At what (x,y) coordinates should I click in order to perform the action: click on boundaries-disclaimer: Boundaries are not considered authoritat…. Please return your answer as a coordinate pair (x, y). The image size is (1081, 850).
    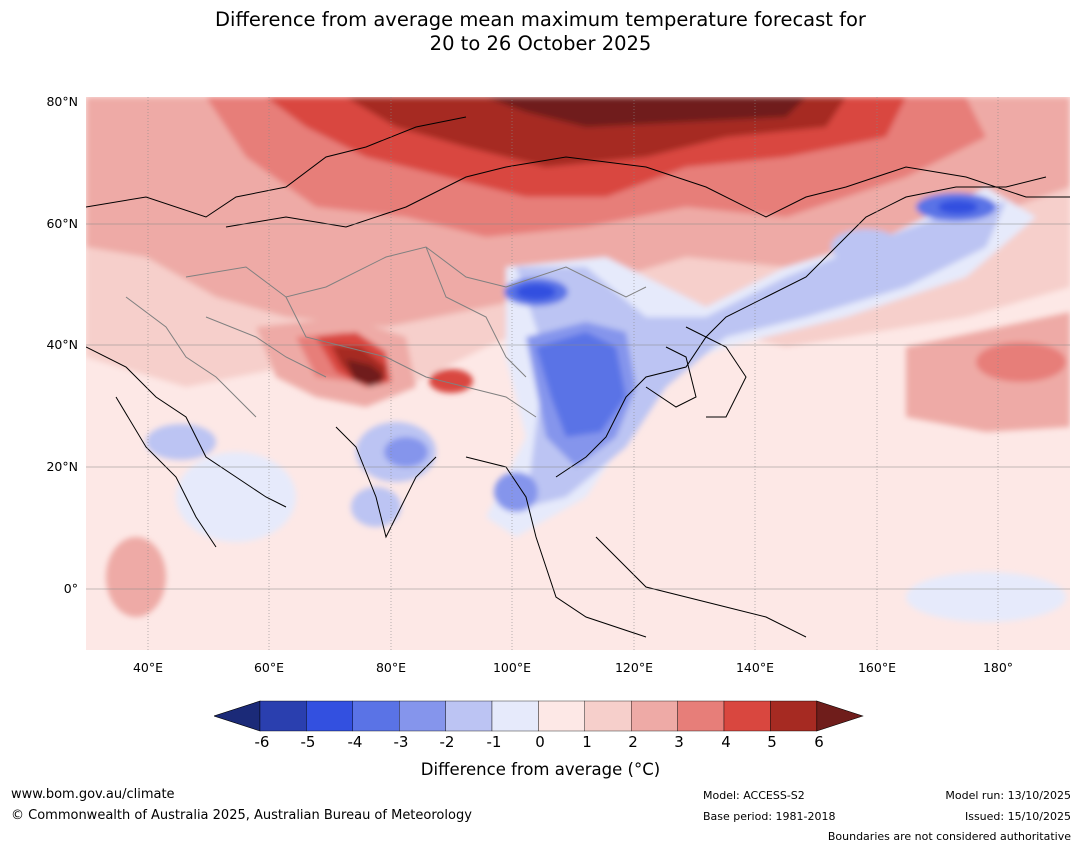
    Looking at the image, I should click on (949, 836).